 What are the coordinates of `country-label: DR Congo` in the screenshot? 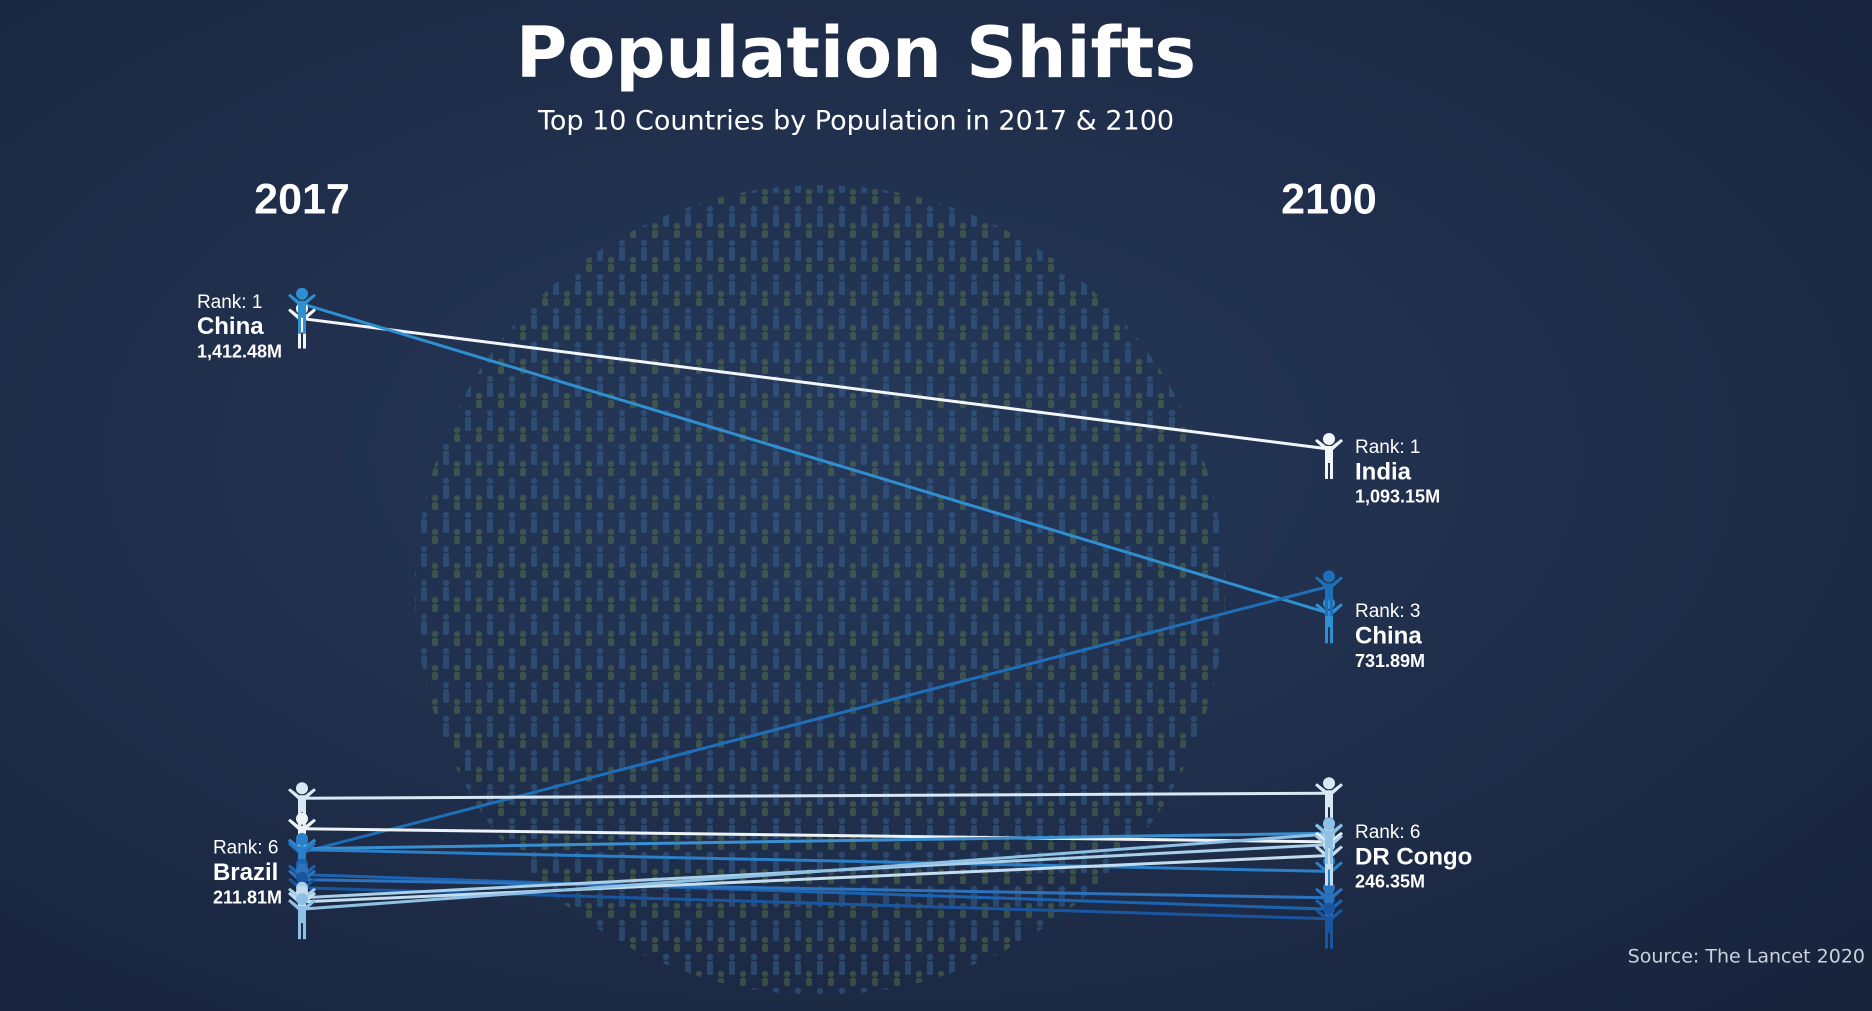 It's located at (1413, 856).